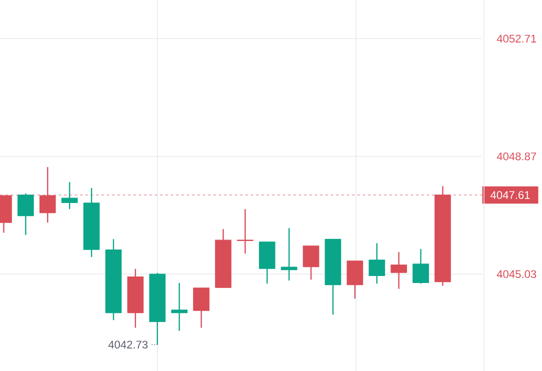 This screenshot has height=371, width=542. Describe the element at coordinates (516, 38) in the screenshot. I see `y-tick-label: 4052.71` at that location.